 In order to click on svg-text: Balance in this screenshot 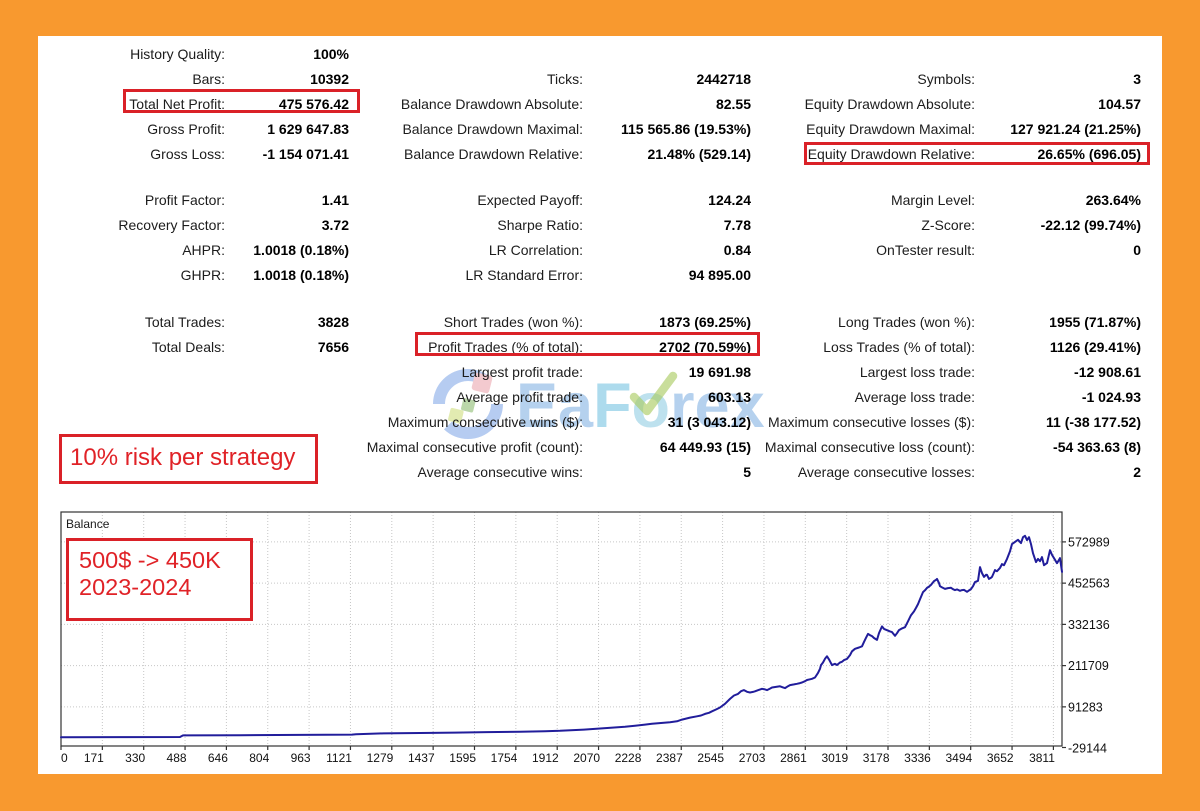, I will do `click(88, 524)`.